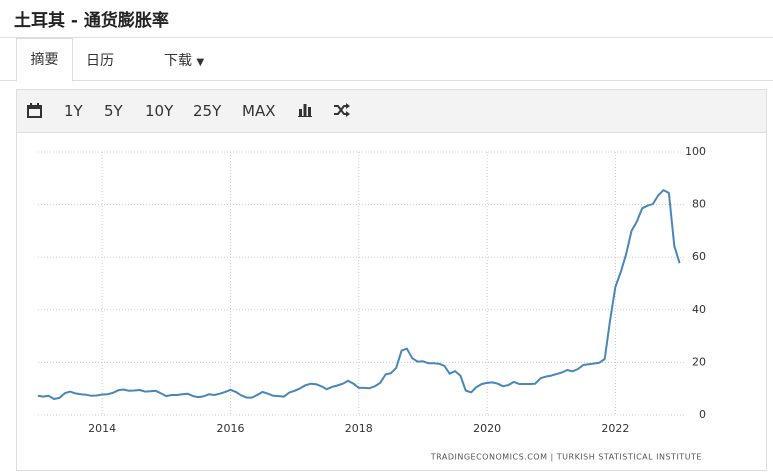  What do you see at coordinates (178, 61) in the screenshot?
I see `tab-label: 下载` at bounding box center [178, 61].